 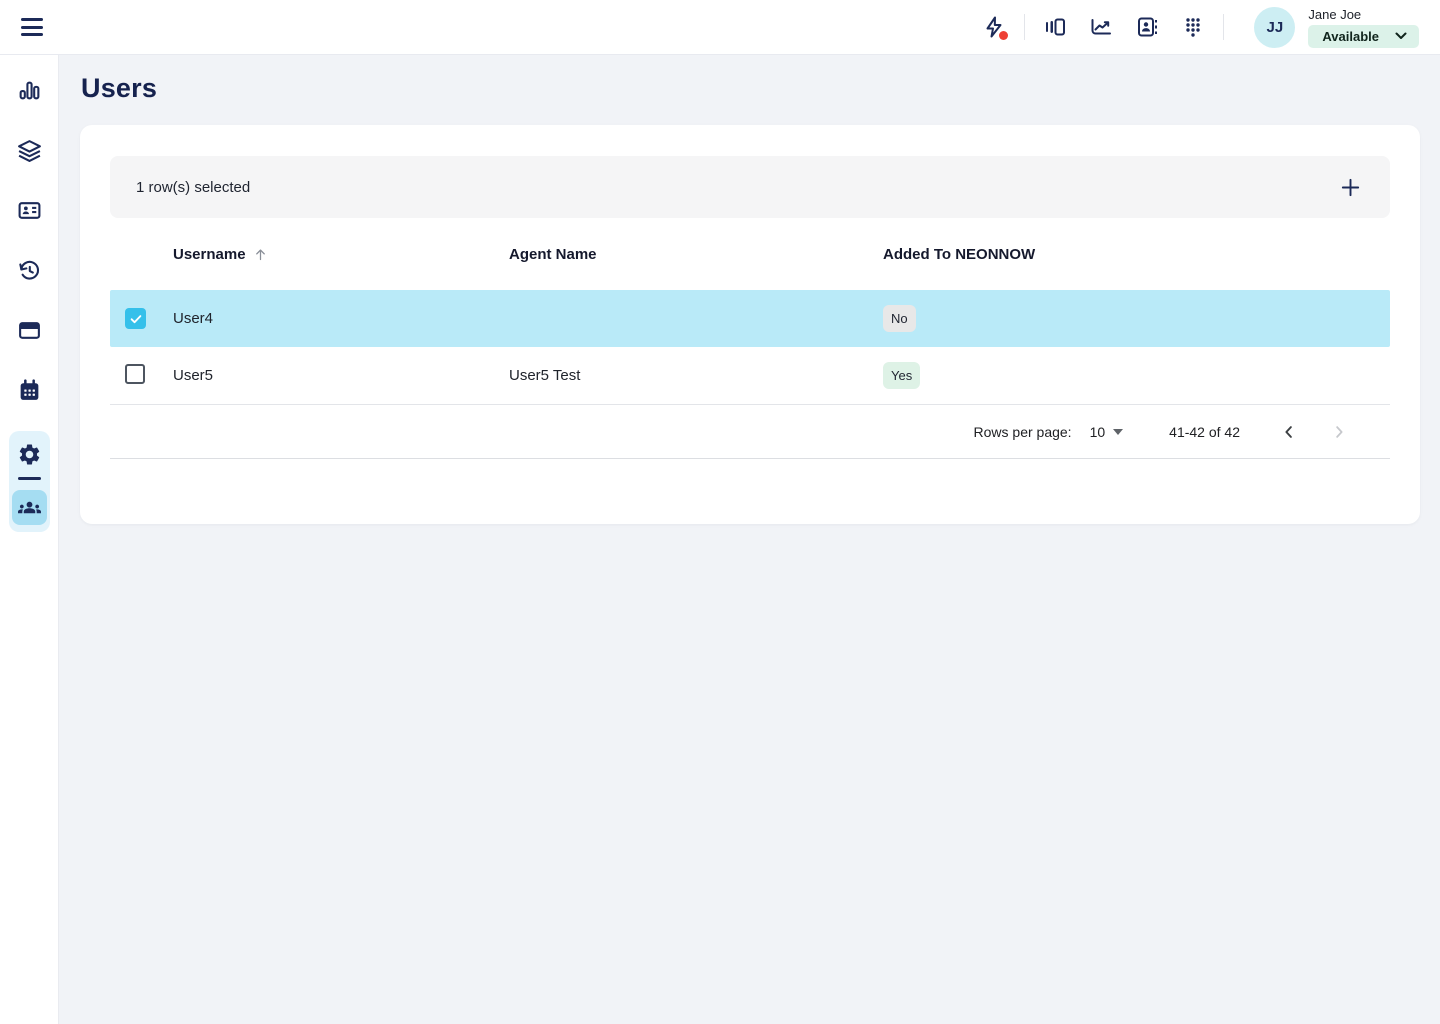 I want to click on chevron-down-icon, so click(x=1401, y=35).